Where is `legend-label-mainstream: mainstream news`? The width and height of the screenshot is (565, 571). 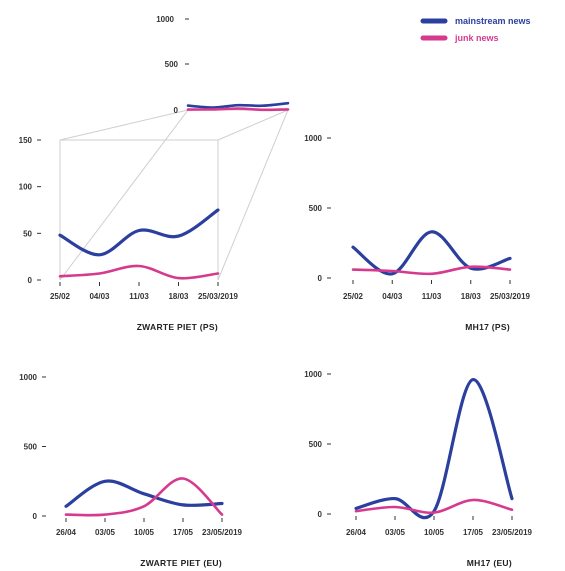 legend-label-mainstream: mainstream news is located at coordinates (493, 21).